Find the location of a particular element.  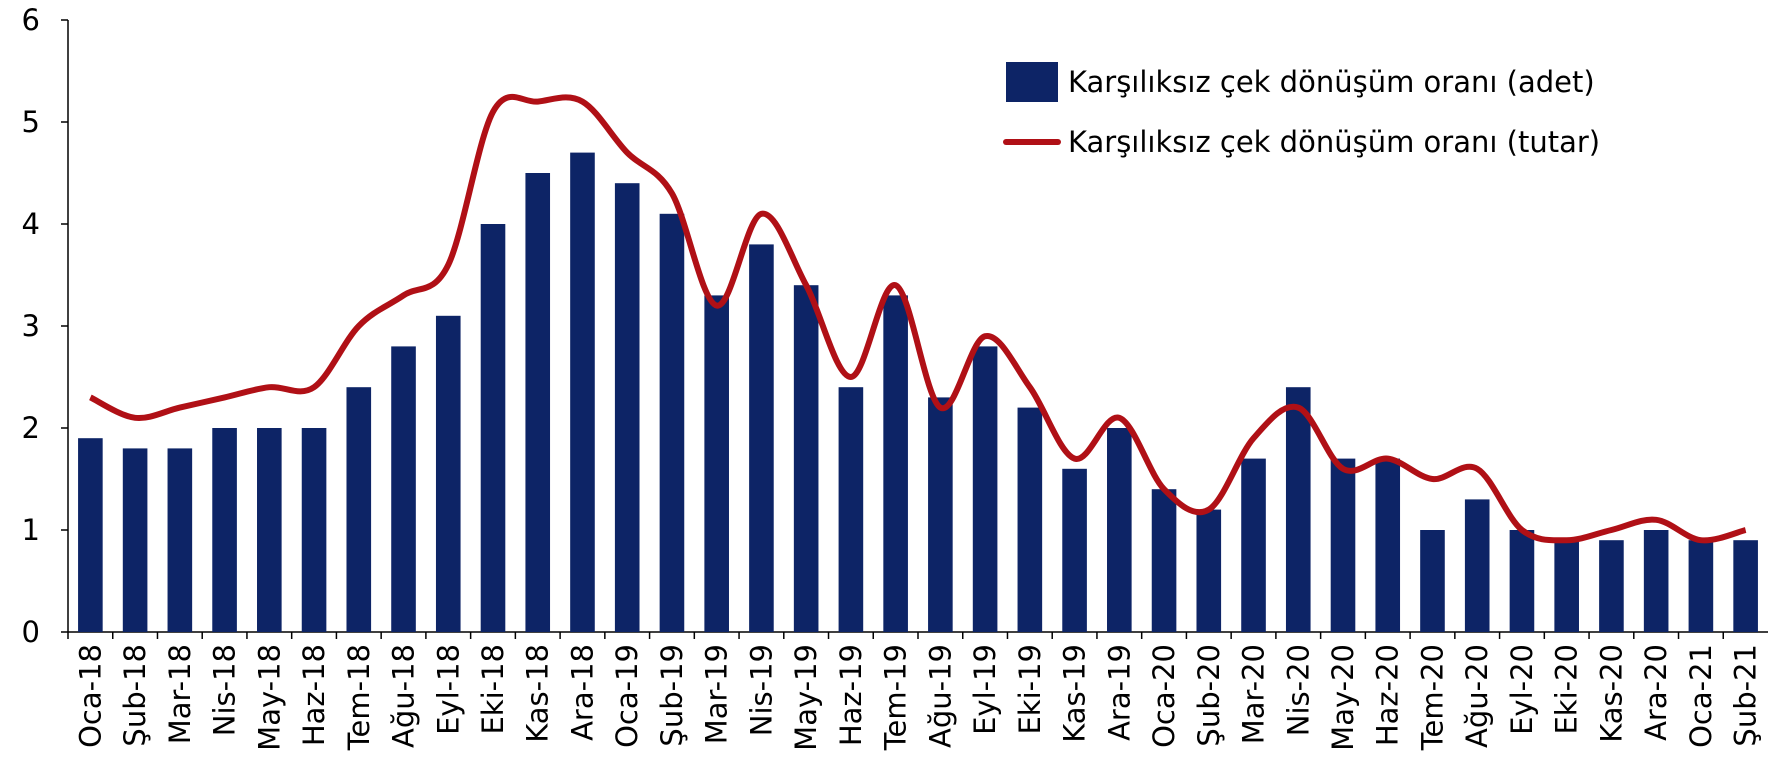

x-tick-label: Eki-20 is located at coordinates (1567, 689).